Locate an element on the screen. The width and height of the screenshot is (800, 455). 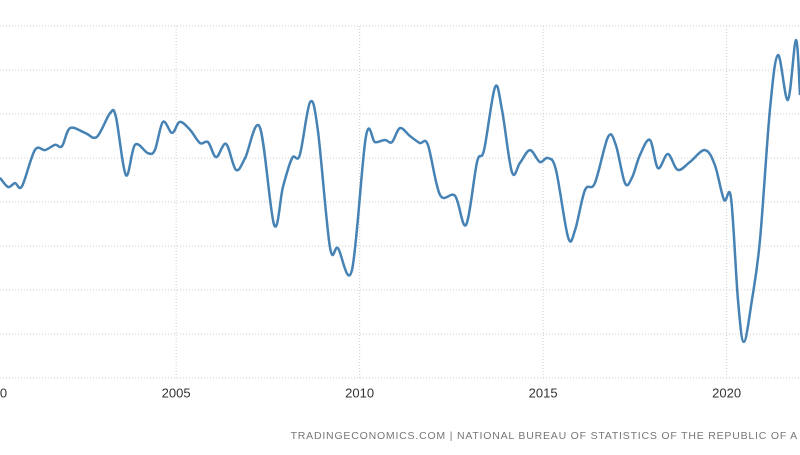
x-tick-label: 2015 is located at coordinates (543, 392).